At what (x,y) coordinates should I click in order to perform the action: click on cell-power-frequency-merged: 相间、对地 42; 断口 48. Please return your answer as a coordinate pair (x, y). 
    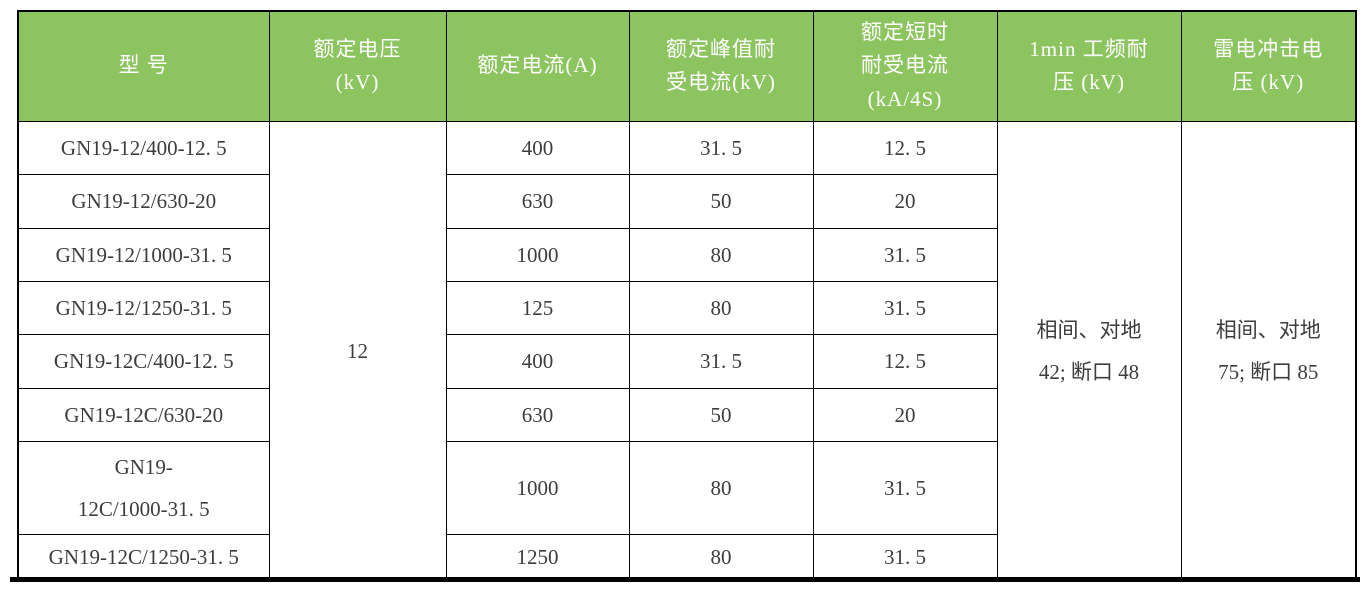
    Looking at the image, I should click on (1089, 351).